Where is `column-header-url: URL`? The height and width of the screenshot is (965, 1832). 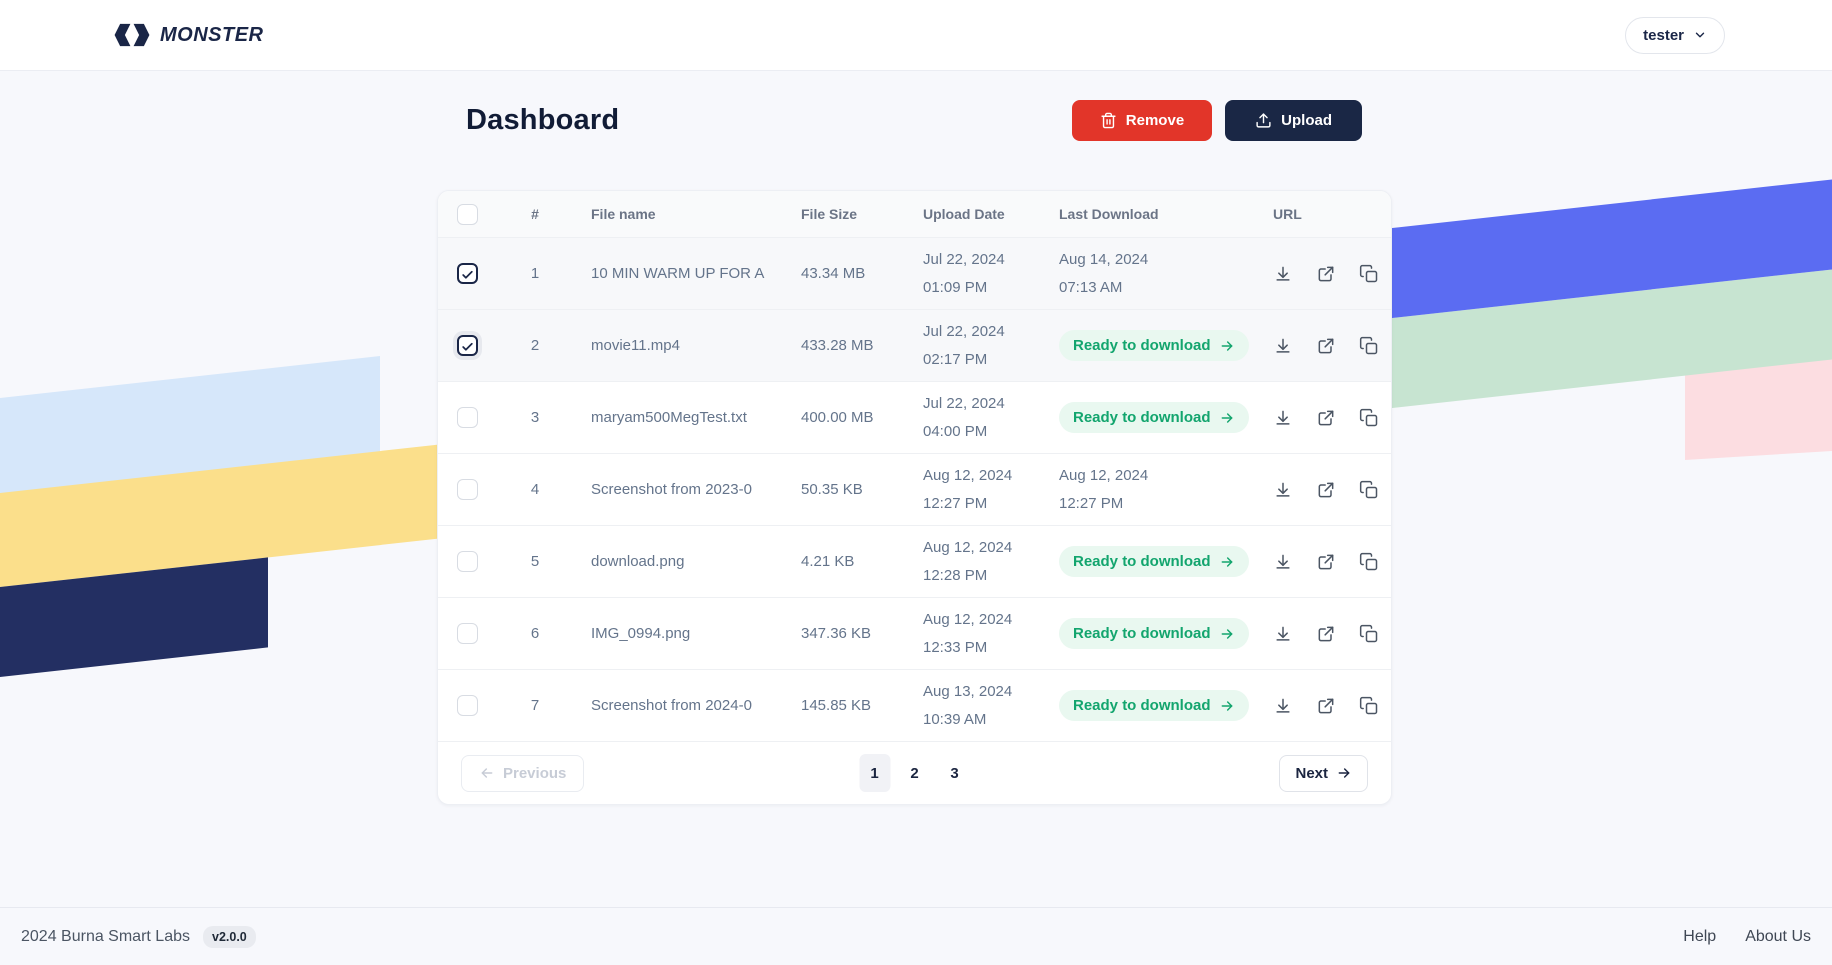 column-header-url: URL is located at coordinates (1287, 214).